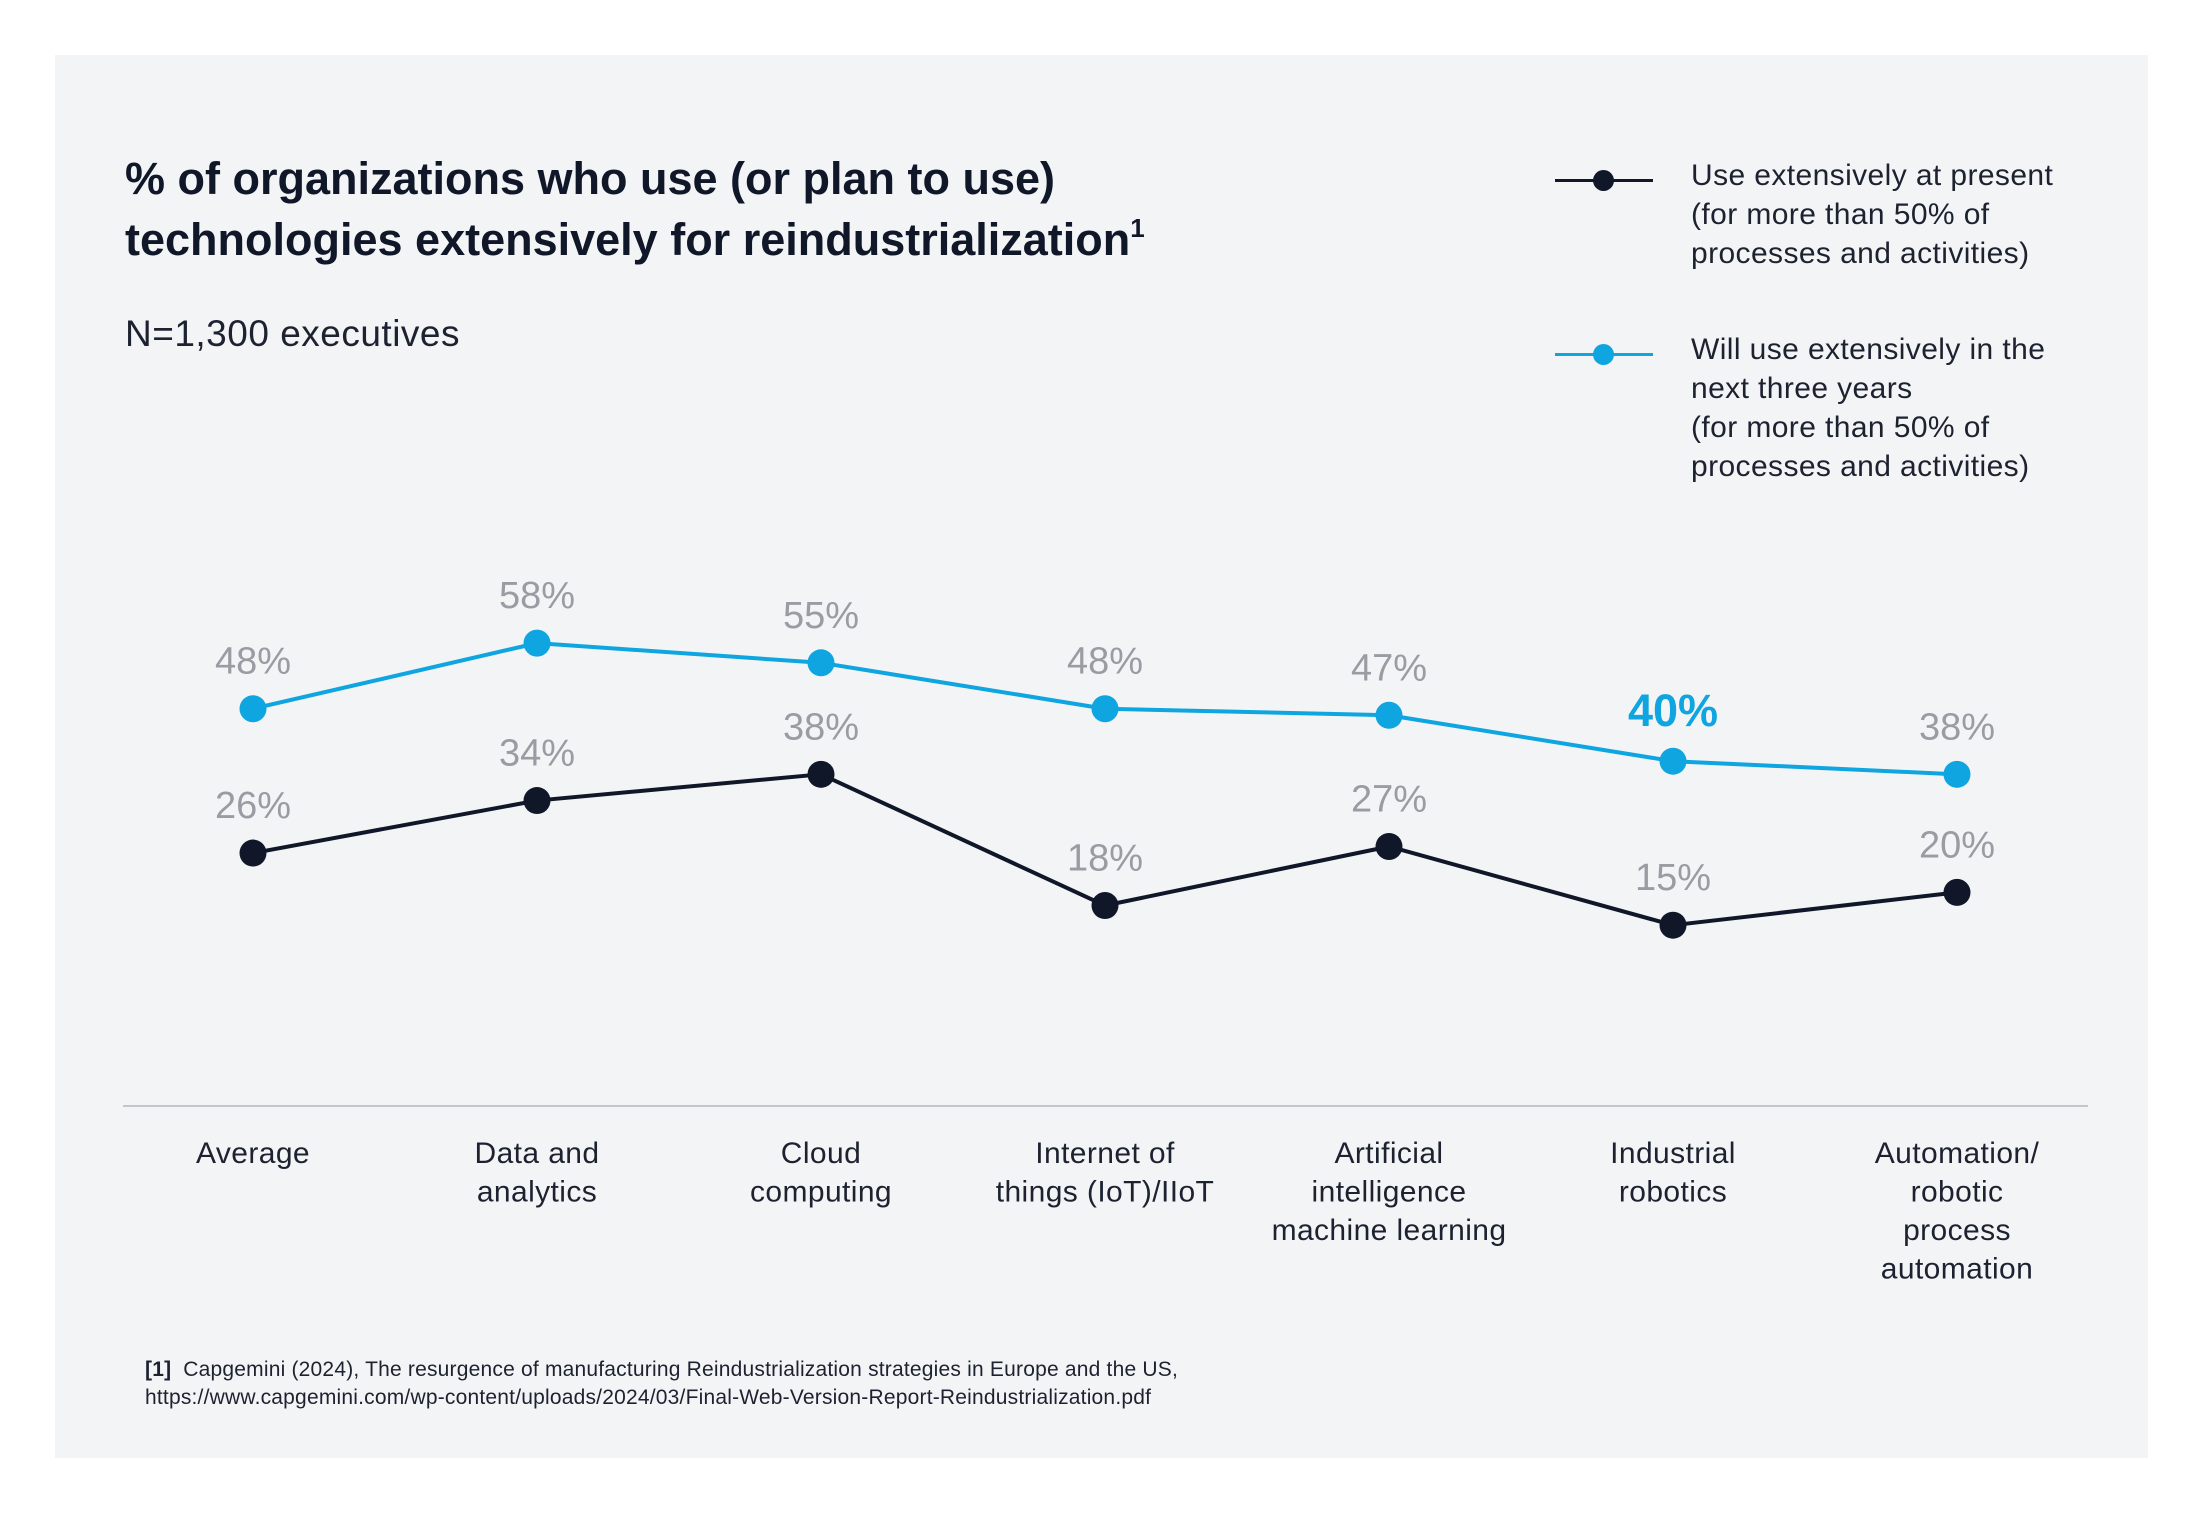  I want to click on x-tick-label-line: machine learning, so click(1389, 1230).